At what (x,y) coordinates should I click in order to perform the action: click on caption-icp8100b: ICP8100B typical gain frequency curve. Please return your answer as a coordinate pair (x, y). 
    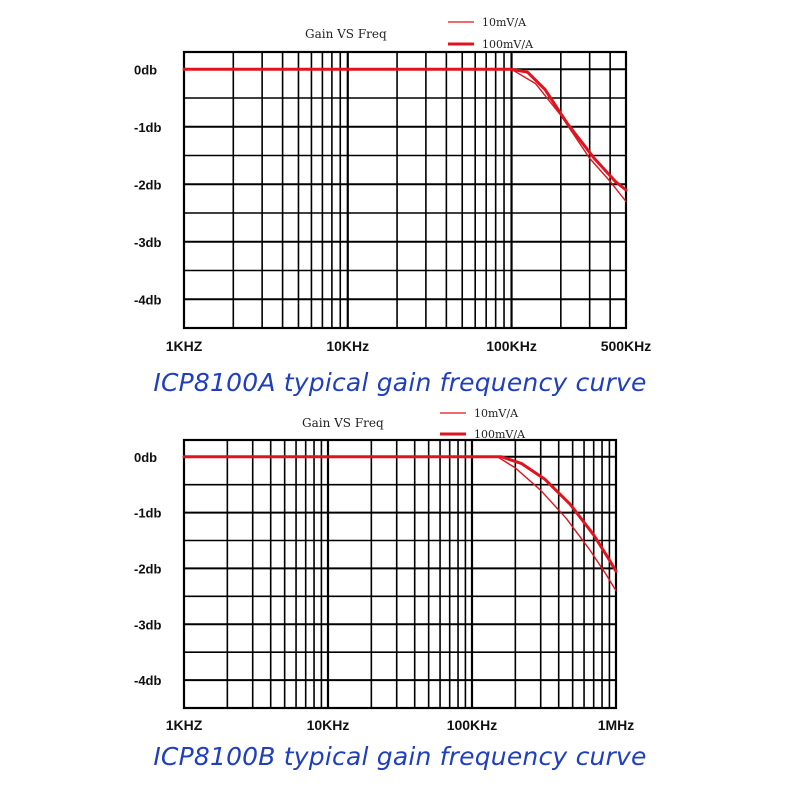
    Looking at the image, I should click on (400, 756).